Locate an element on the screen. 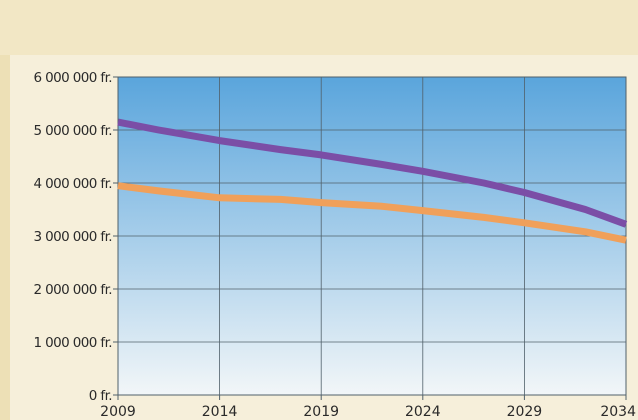 The width and height of the screenshot is (638, 420). x-tick-label: 2009 is located at coordinates (118, 412).